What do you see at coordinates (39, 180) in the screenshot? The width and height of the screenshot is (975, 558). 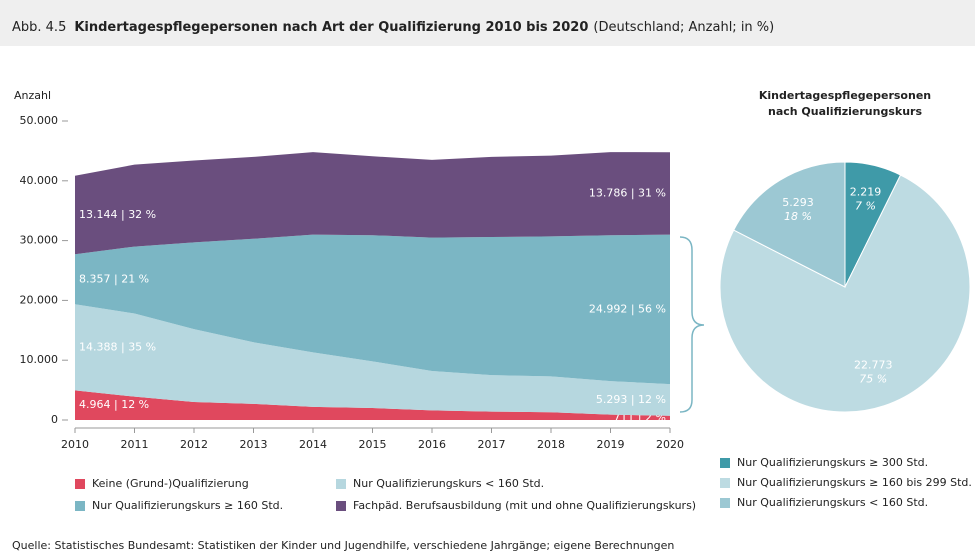 I see `y-tick-label: 40.000` at bounding box center [39, 180].